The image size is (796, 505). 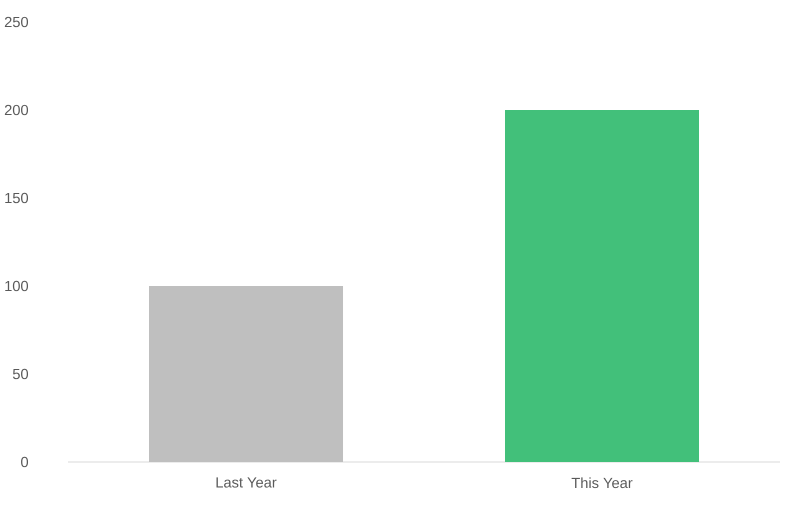 What do you see at coordinates (24, 462) in the screenshot?
I see `y-tick-label: 0` at bounding box center [24, 462].